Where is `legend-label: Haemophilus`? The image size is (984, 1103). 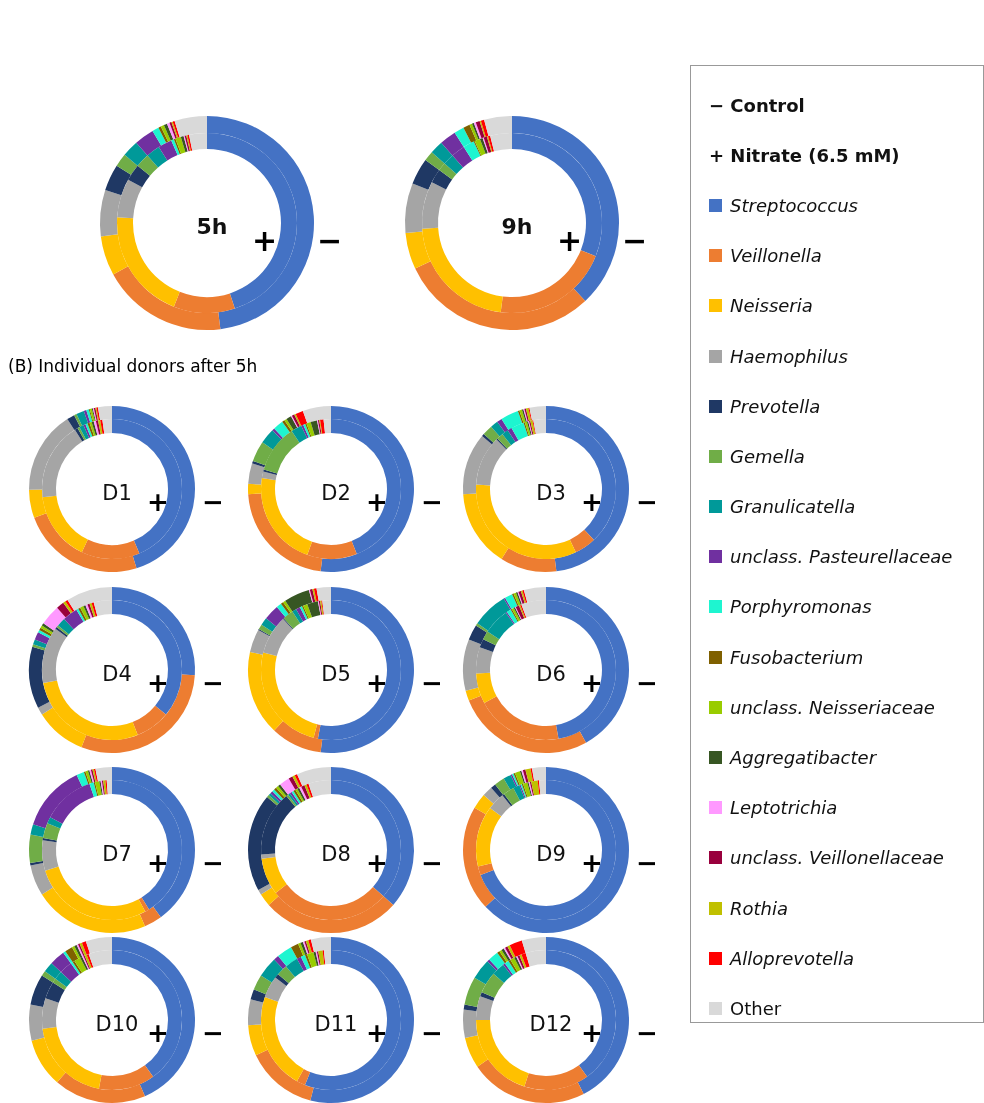
legend-label: Haemophilus is located at coordinates (789, 356).